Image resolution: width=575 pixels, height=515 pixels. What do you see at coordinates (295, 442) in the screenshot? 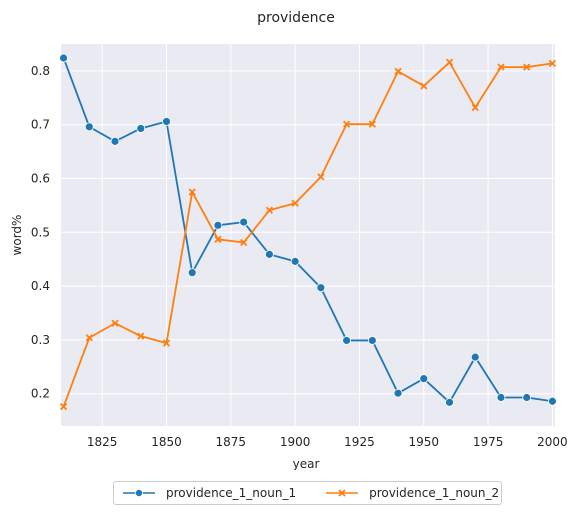
I see `x-tick-label: 1900` at bounding box center [295, 442].